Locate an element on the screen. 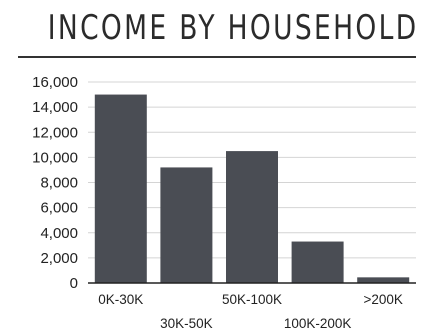 This screenshot has height=336, width=434. y-tick-label: 10,000 is located at coordinates (55, 157).